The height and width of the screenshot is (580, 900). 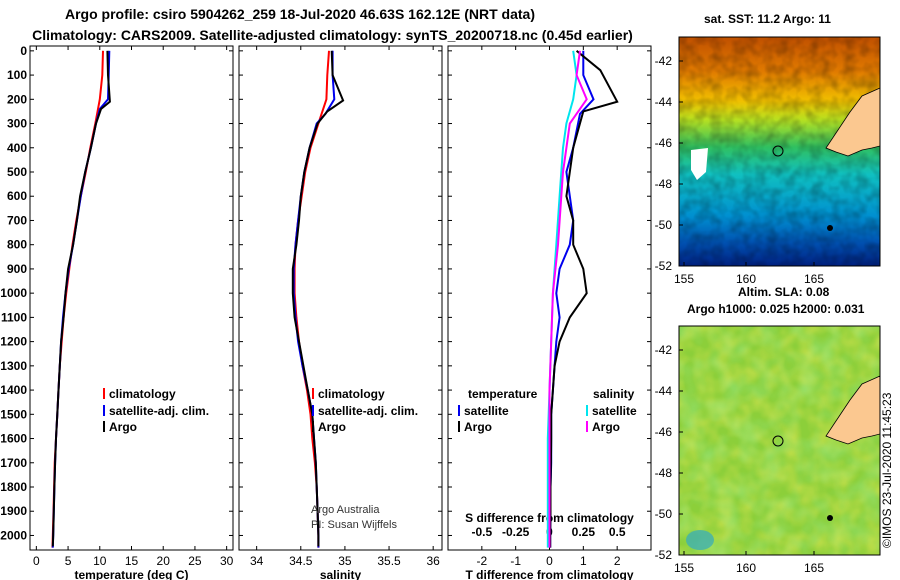 I want to click on x-tick-label: 25, so click(x=195, y=561).